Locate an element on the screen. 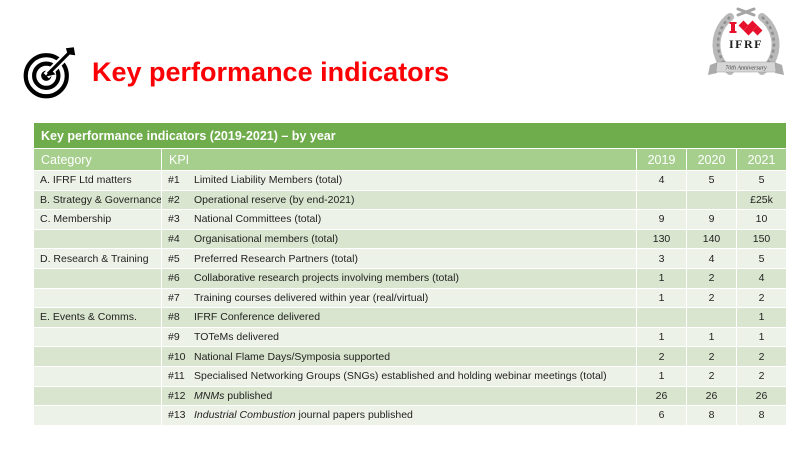 The height and width of the screenshot is (450, 800). kpi-number: #1 is located at coordinates (174, 180).